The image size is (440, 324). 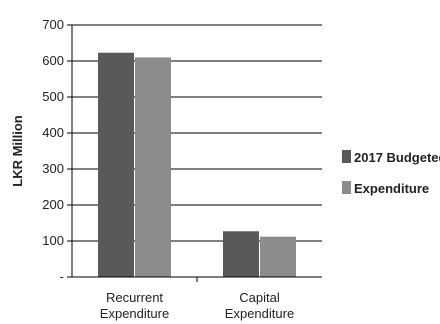 I want to click on y-tick-label: 200, so click(x=53, y=204).